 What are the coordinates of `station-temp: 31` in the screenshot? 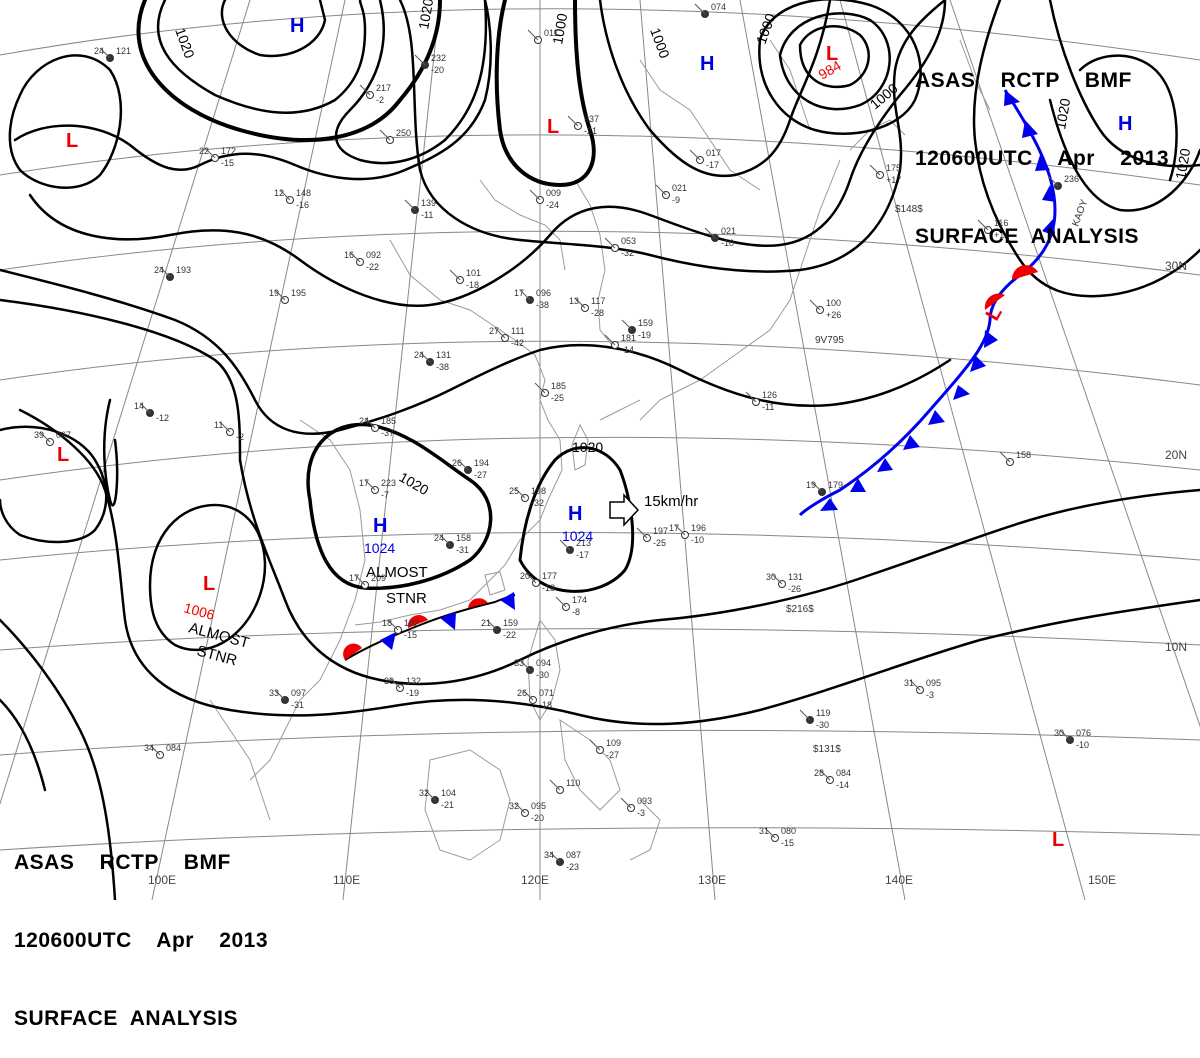 It's located at (909, 683).